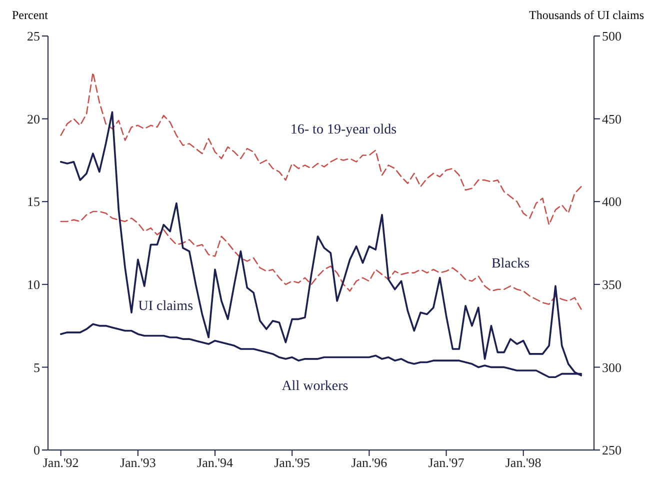 This screenshot has width=660, height=498. Describe the element at coordinates (315, 386) in the screenshot. I see `series-label: All workers` at that location.